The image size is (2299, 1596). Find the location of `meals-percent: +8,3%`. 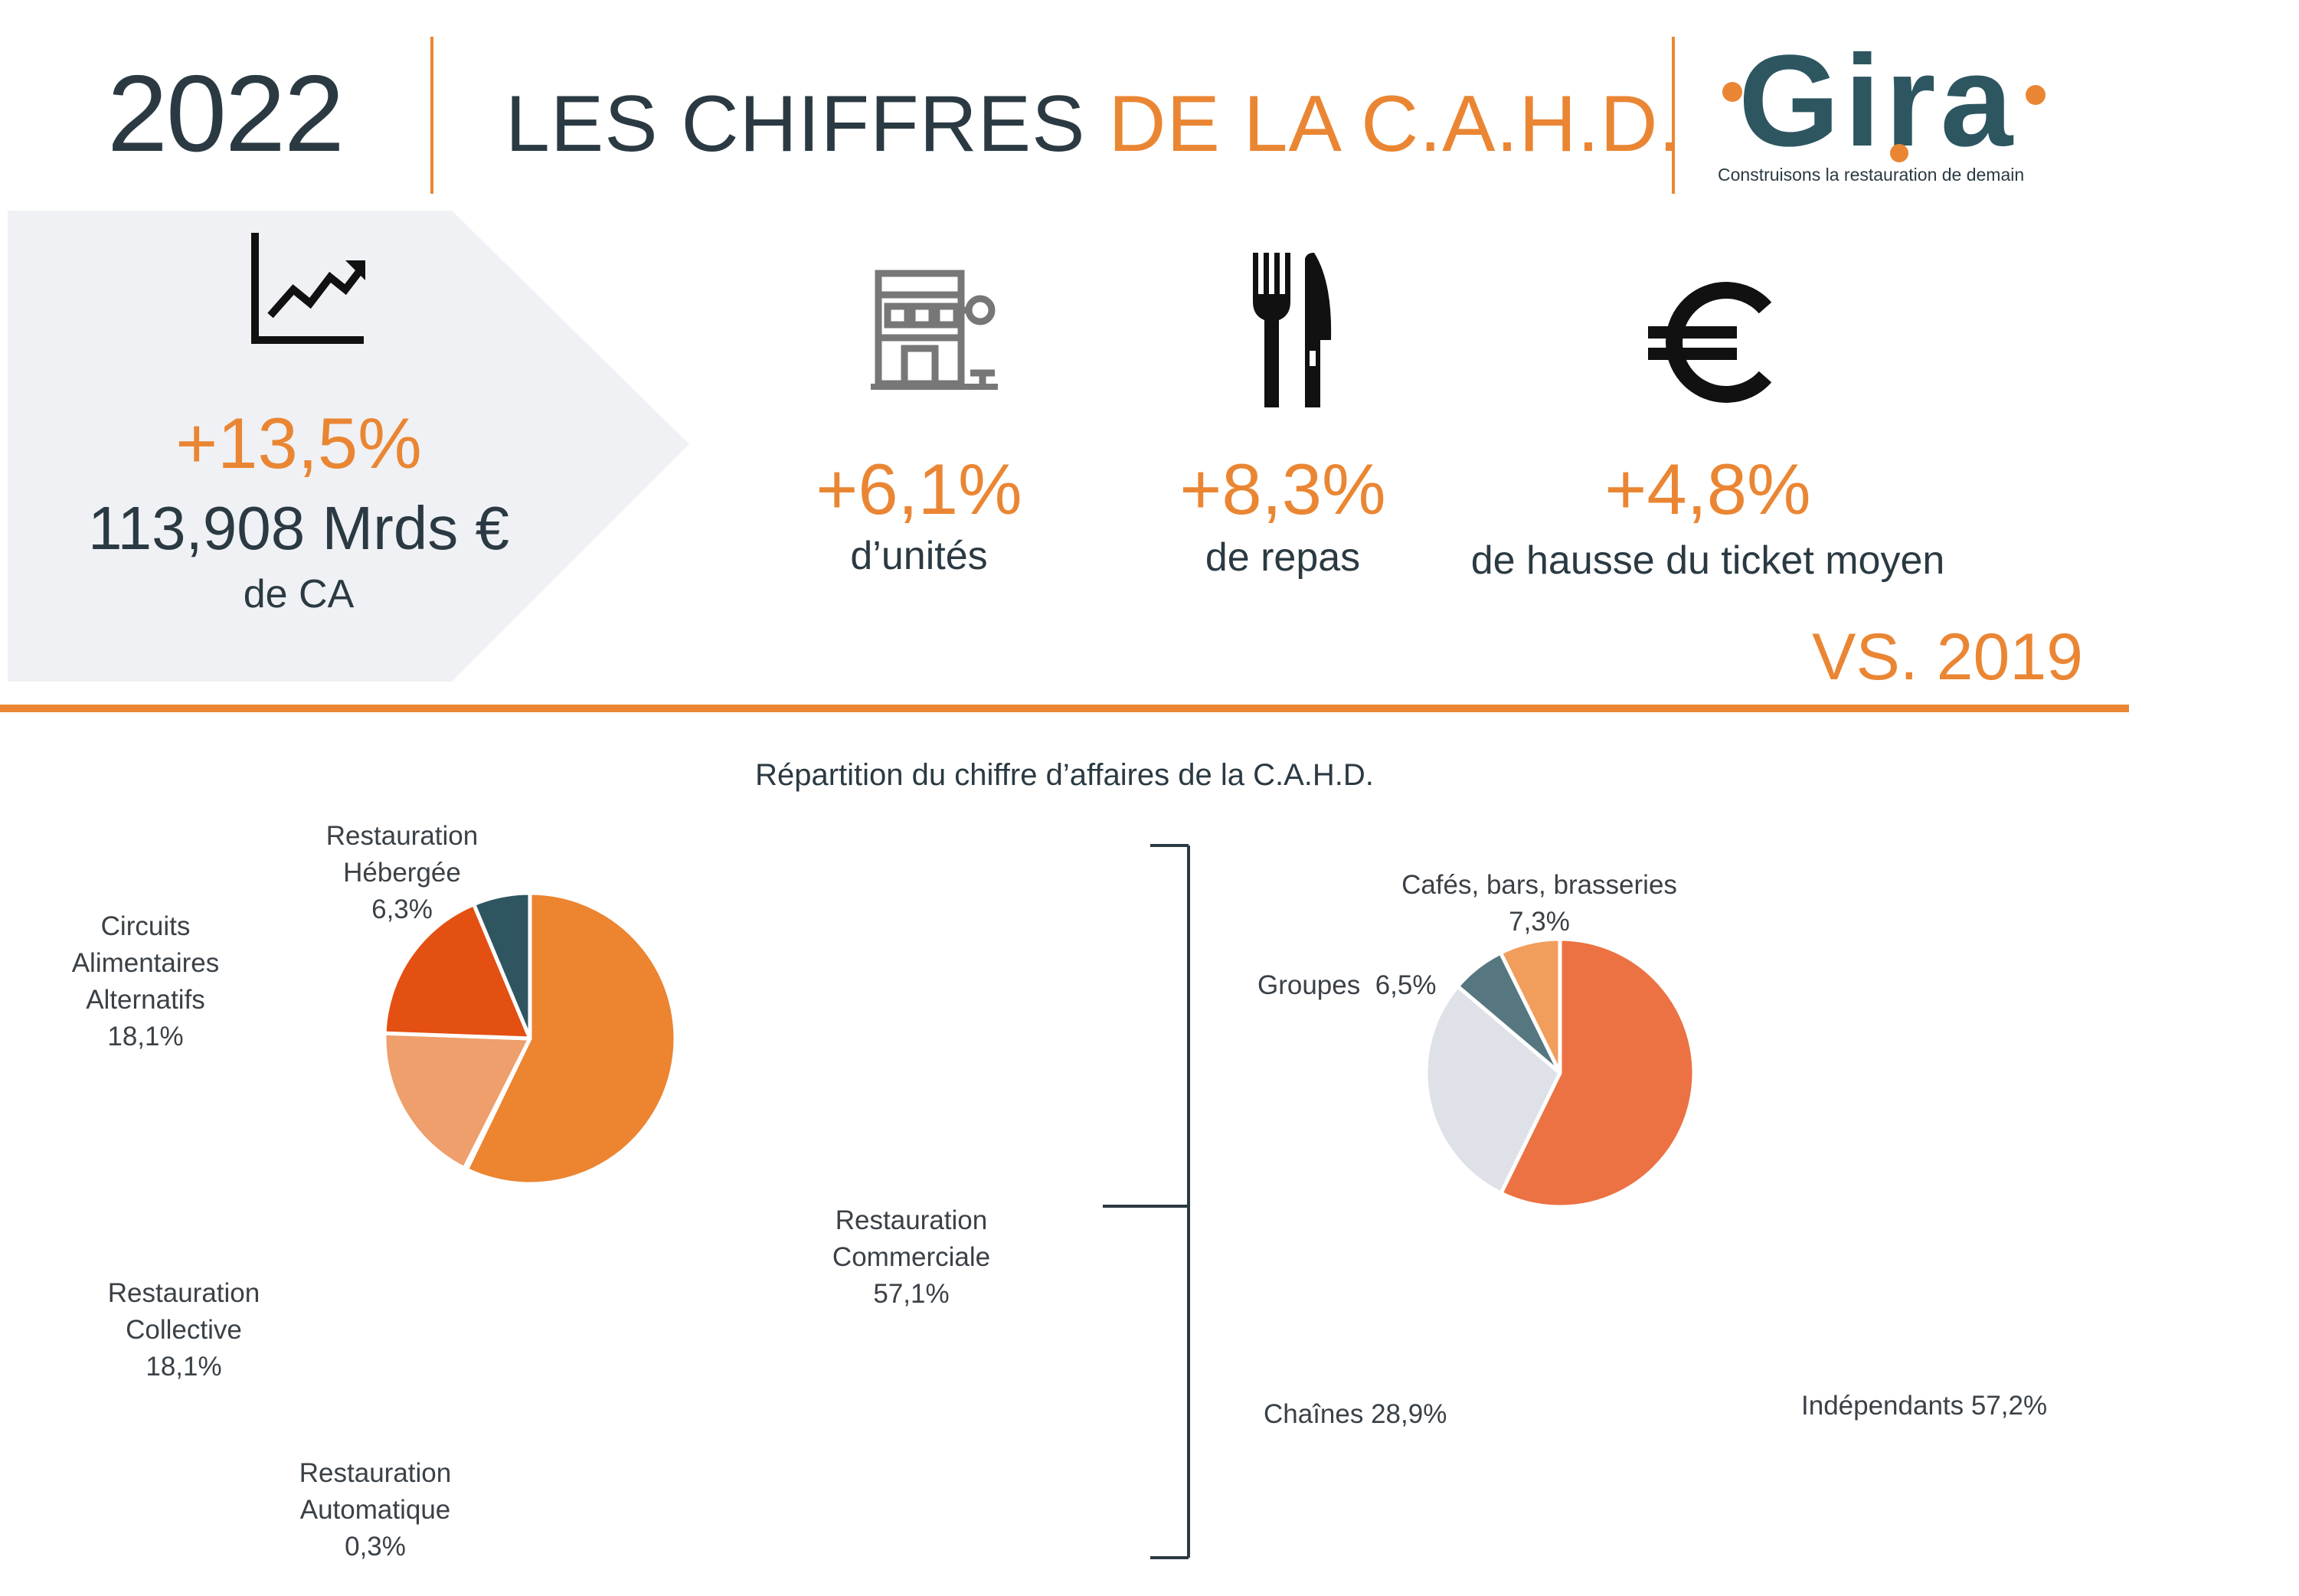

meals-percent: +8,3% is located at coordinates (1282, 489).